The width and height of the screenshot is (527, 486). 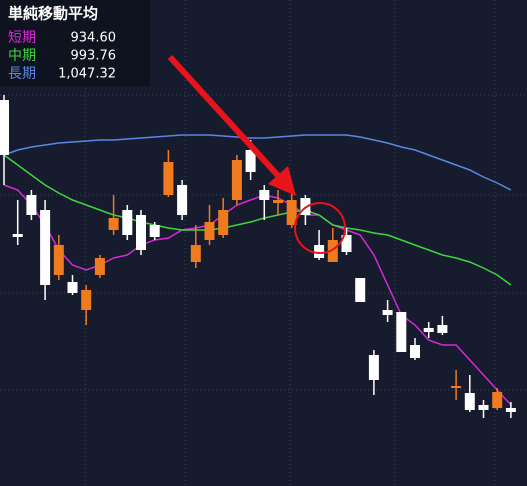 What do you see at coordinates (320, 228) in the screenshot?
I see `highlight-circle` at bounding box center [320, 228].